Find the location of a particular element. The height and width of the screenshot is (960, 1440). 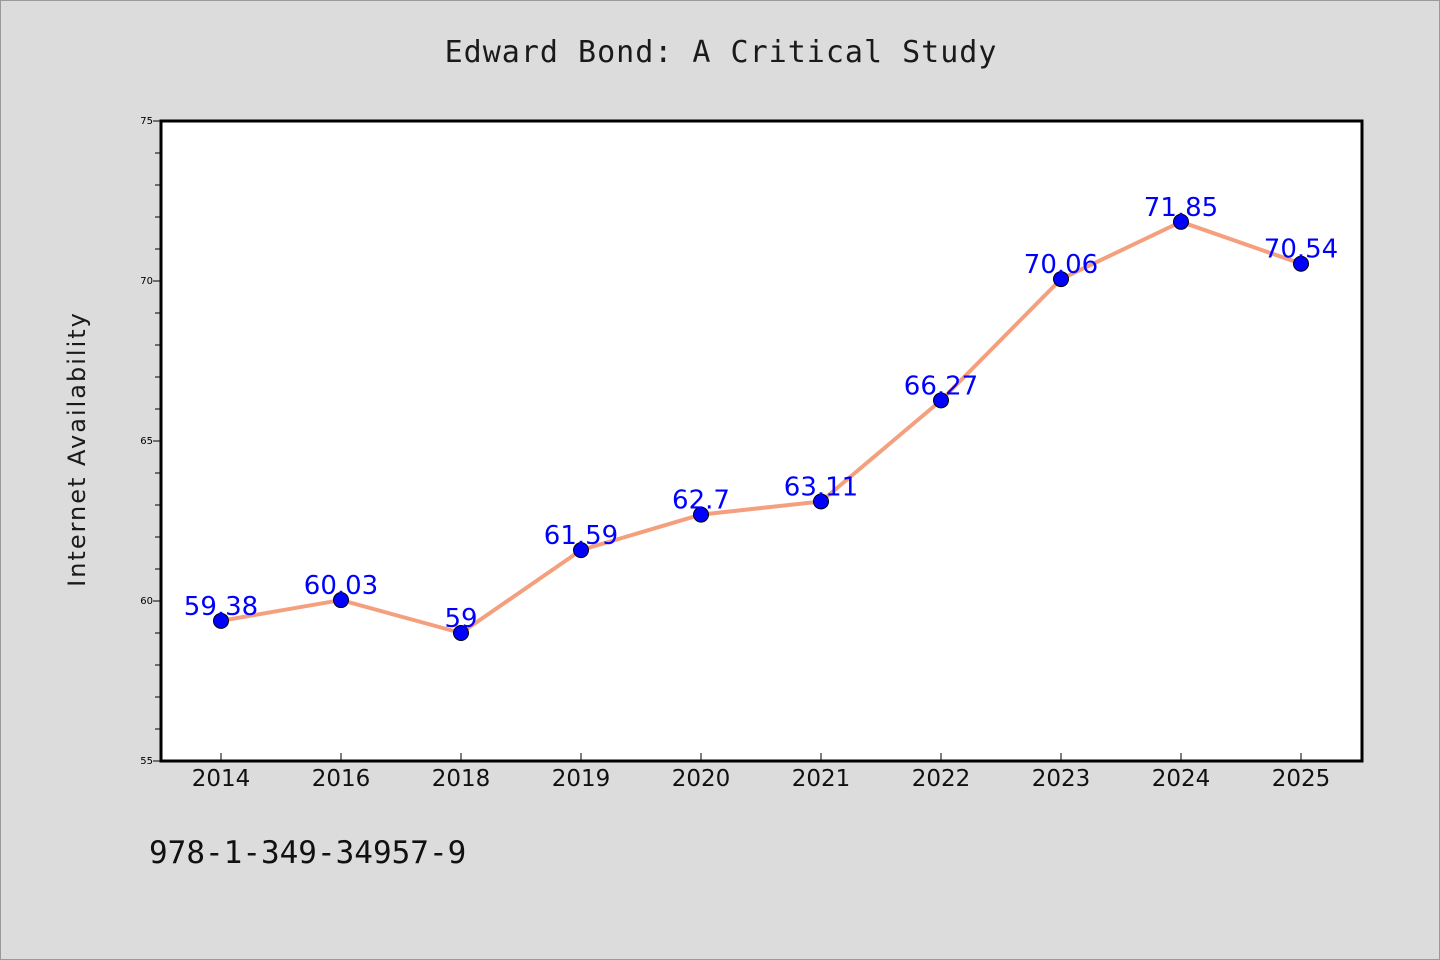

y-axis: 55 60 65 70 75 is located at coordinates (150, 441).